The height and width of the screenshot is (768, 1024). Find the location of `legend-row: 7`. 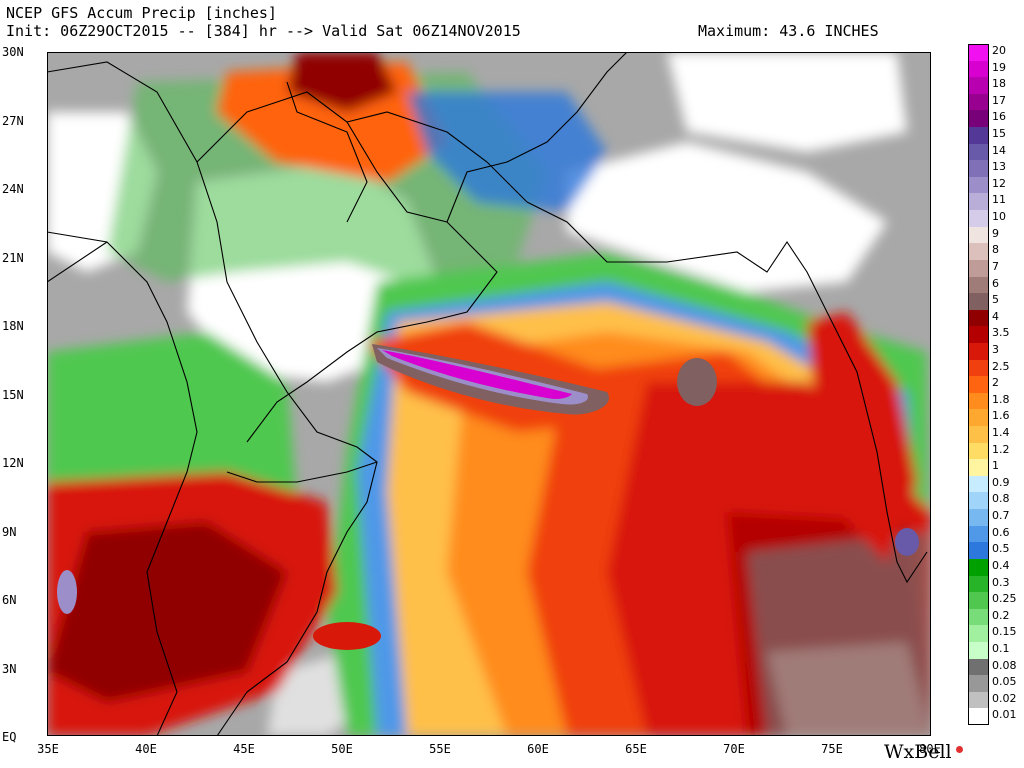

legend-row: 7 is located at coordinates (995, 268).